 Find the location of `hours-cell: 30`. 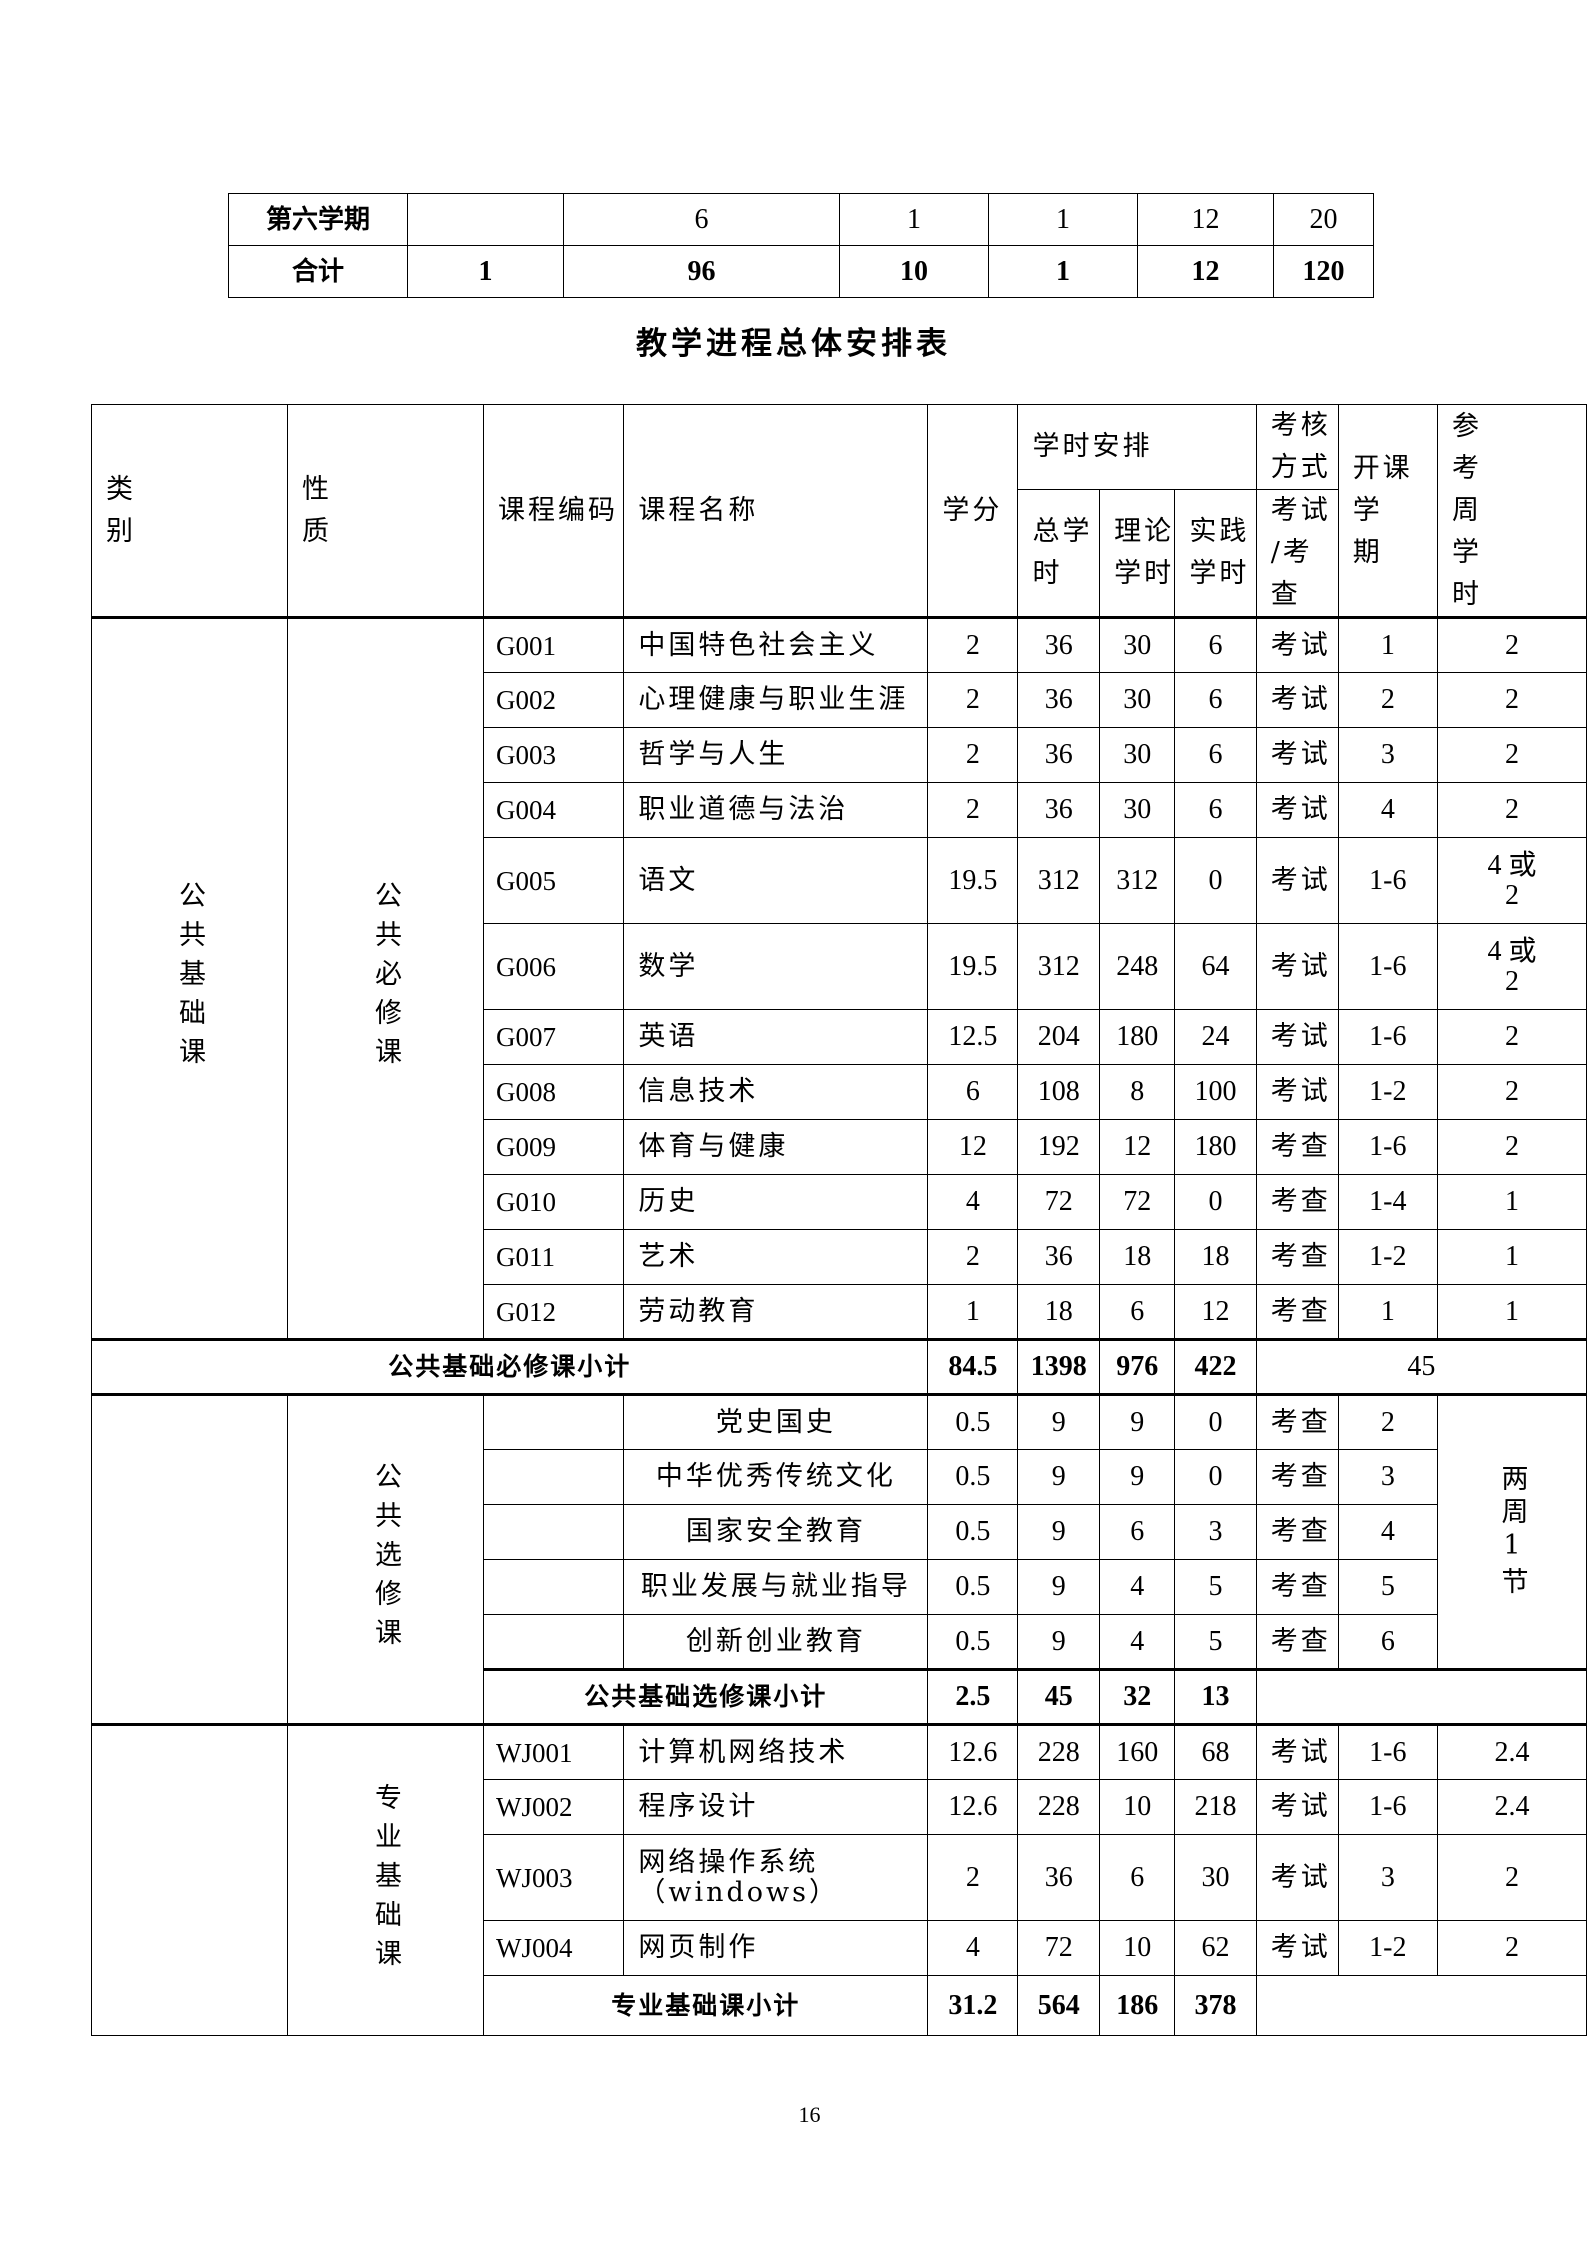

hours-cell: 30 is located at coordinates (1215, 1877).